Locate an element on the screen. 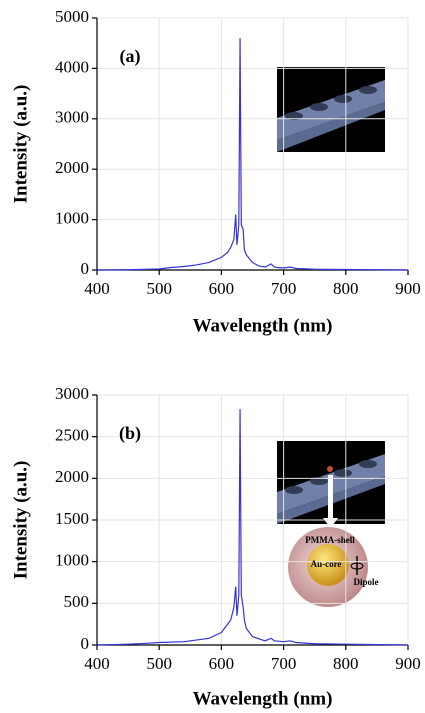  y-tick-label: 2500 is located at coordinates (72, 435).